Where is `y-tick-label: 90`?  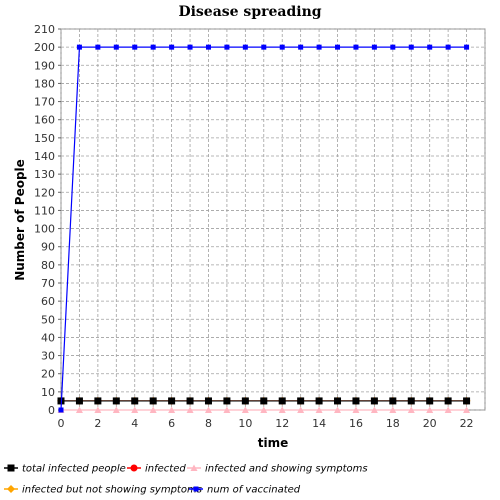 y-tick-label: 90 is located at coordinates (48, 247).